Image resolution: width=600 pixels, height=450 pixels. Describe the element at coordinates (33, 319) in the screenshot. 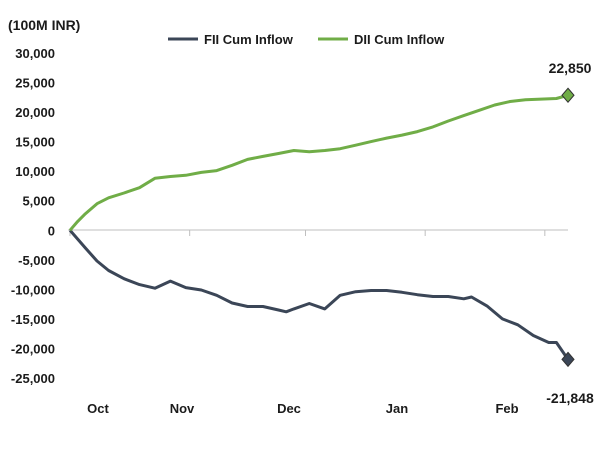

I see `y-tick-label: -15,000` at that location.